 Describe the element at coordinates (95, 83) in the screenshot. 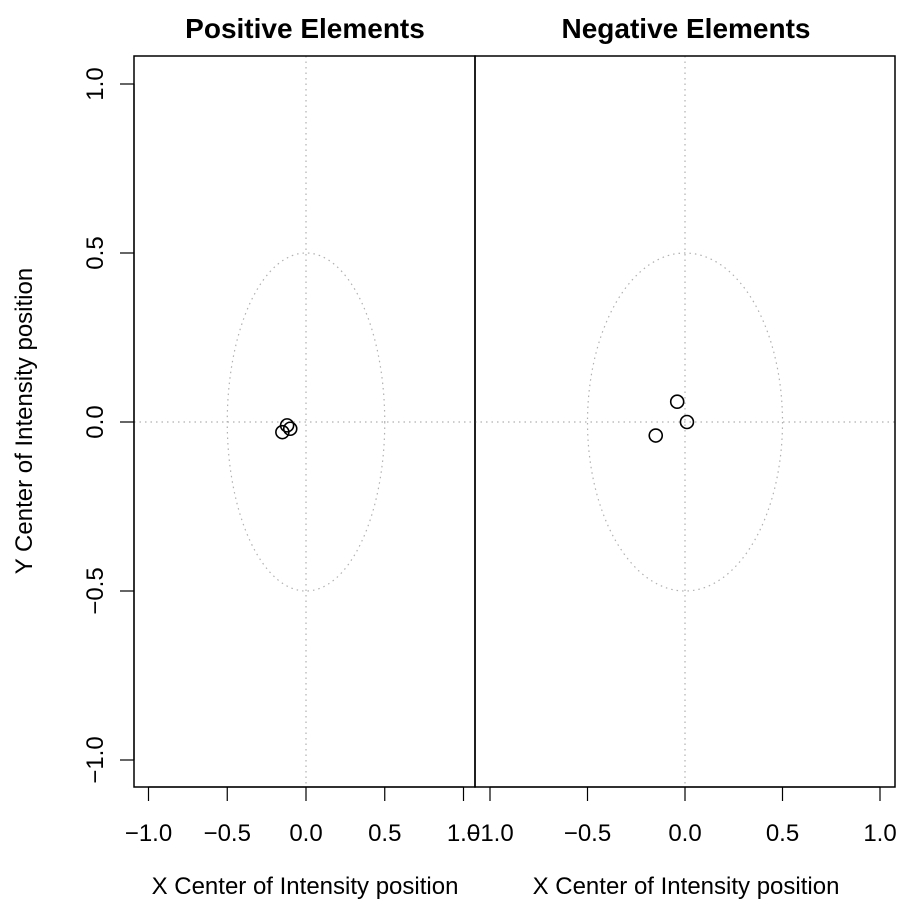

I see `y-tick-label: 1.0` at that location.